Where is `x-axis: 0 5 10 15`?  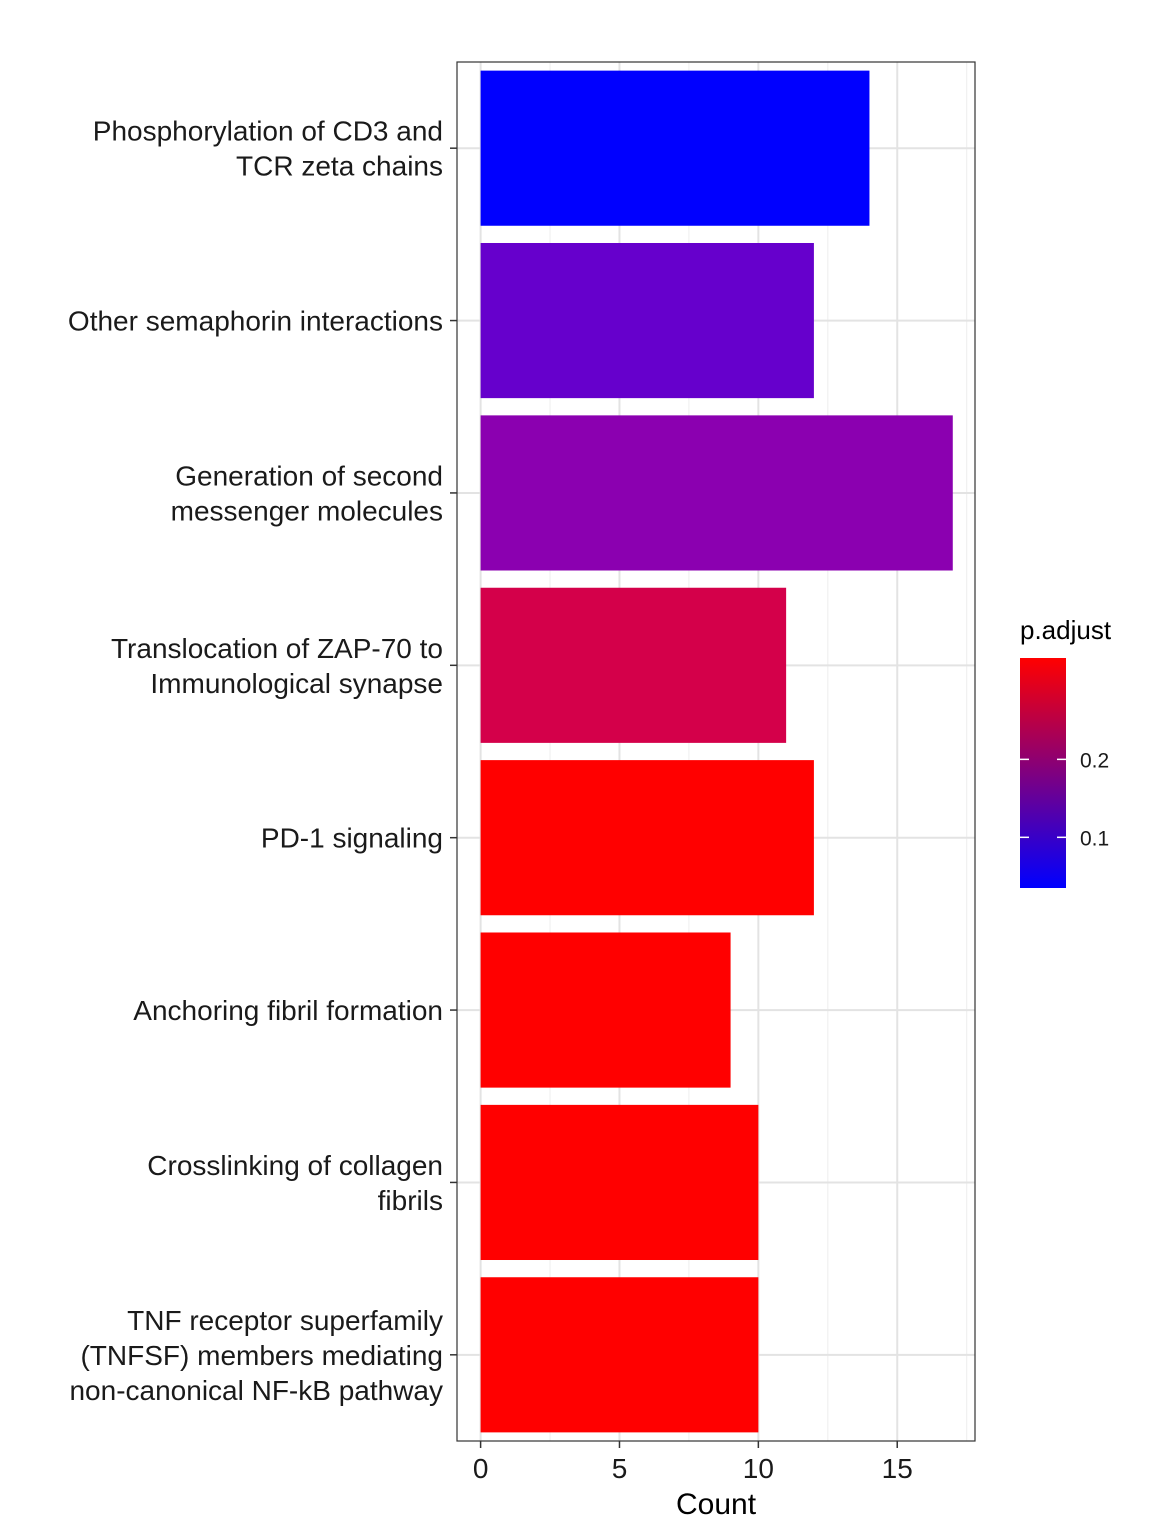
x-axis: 0 5 10 15 is located at coordinates (693, 1462).